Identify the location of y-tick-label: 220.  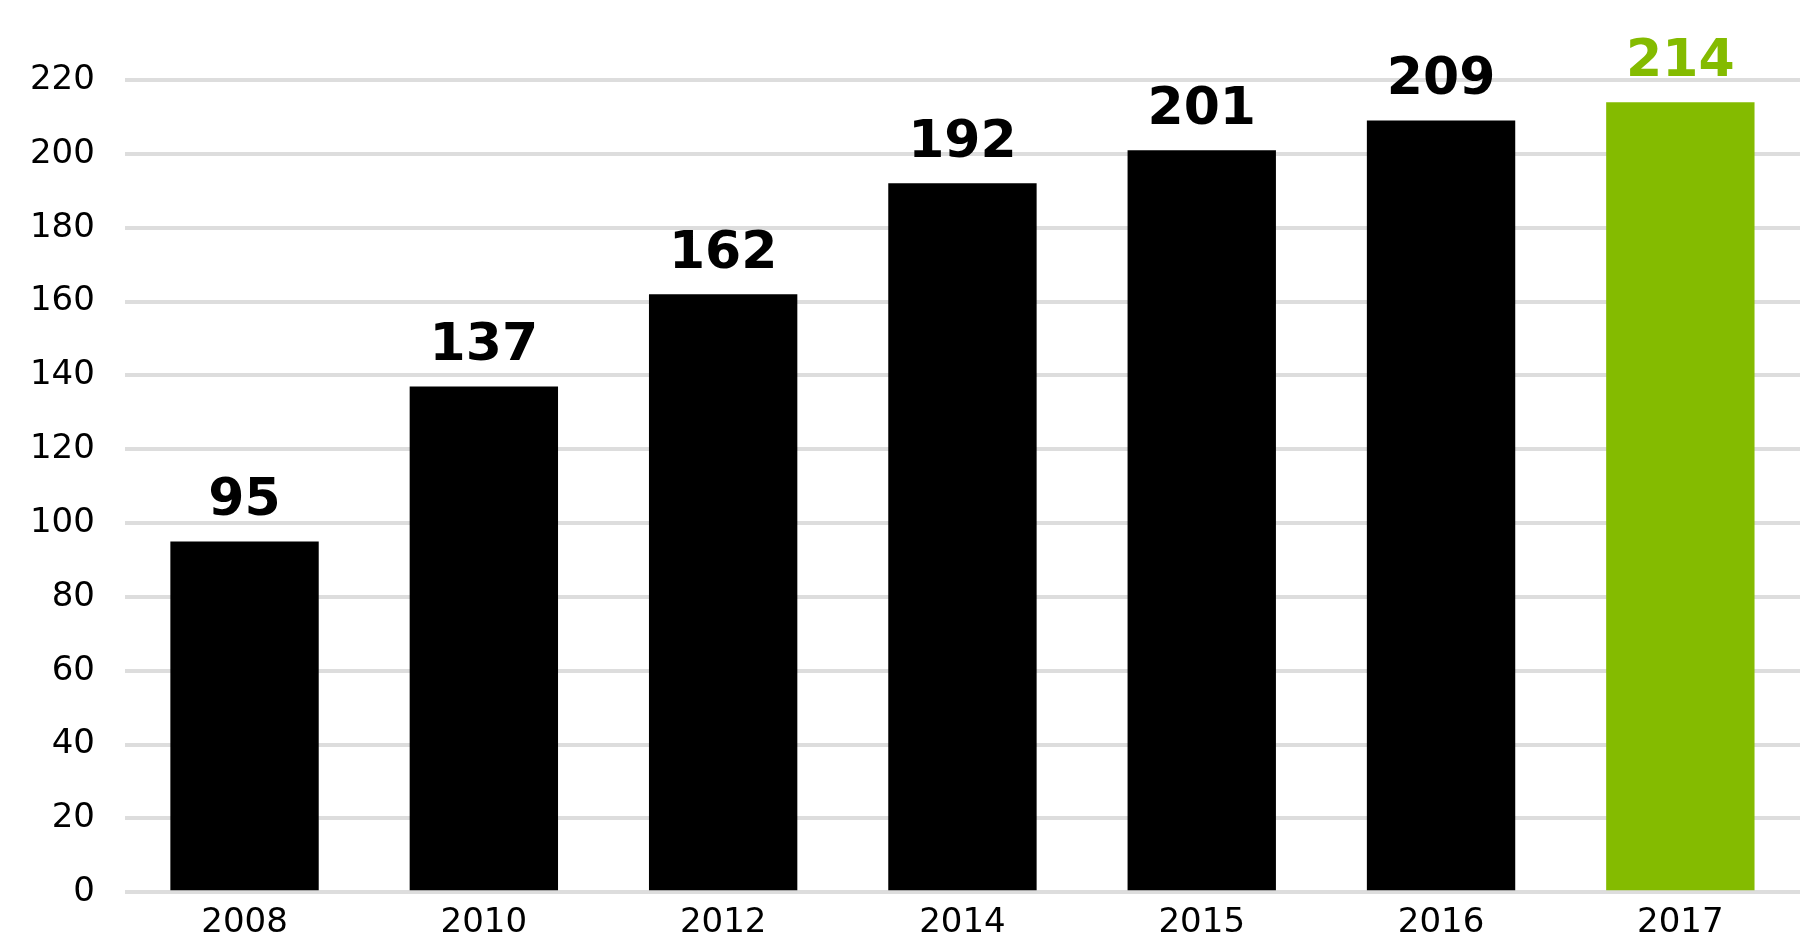
(62, 76).